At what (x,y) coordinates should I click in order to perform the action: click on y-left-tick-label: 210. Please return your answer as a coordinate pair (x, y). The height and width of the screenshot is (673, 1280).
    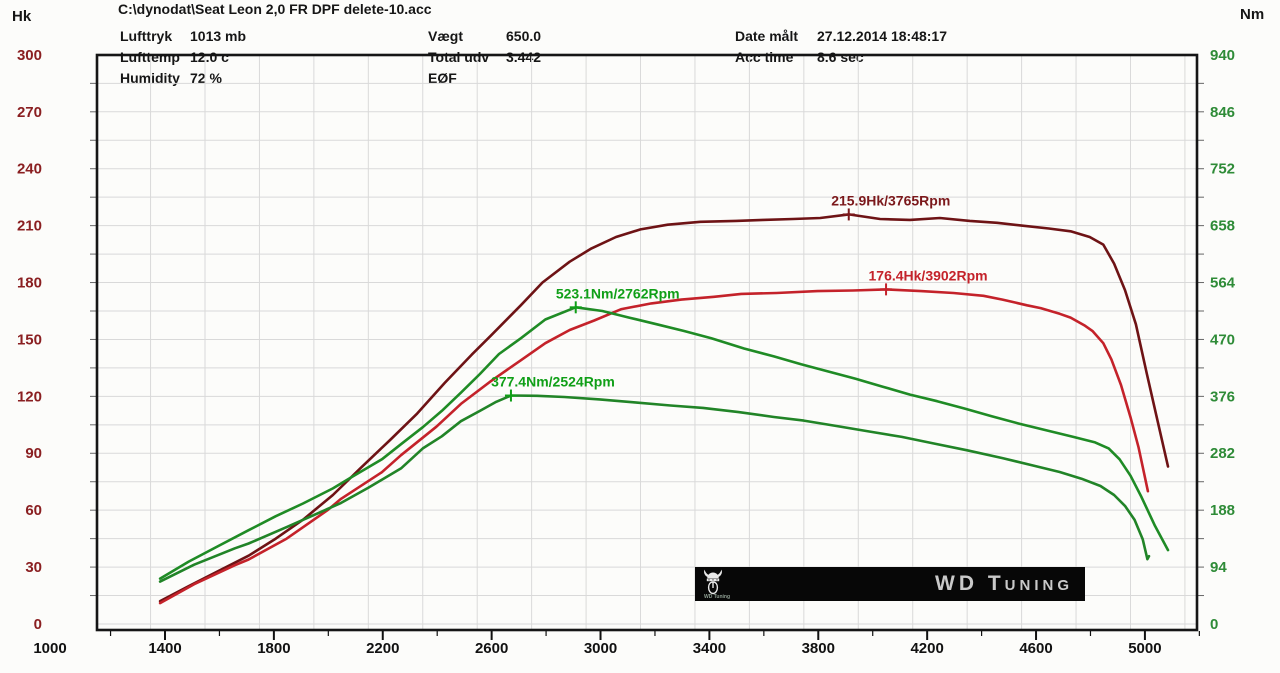
    Looking at the image, I should click on (29, 226).